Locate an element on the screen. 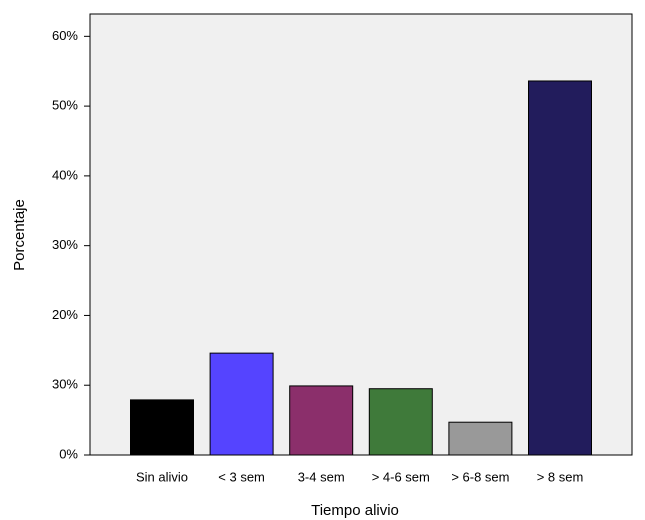  y-axis-label: Porcentaje is located at coordinates (19, 235).